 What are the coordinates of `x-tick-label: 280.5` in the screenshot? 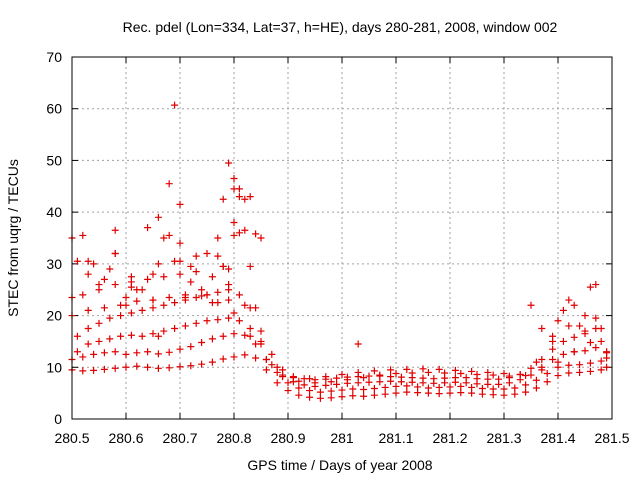 It's located at (71, 438).